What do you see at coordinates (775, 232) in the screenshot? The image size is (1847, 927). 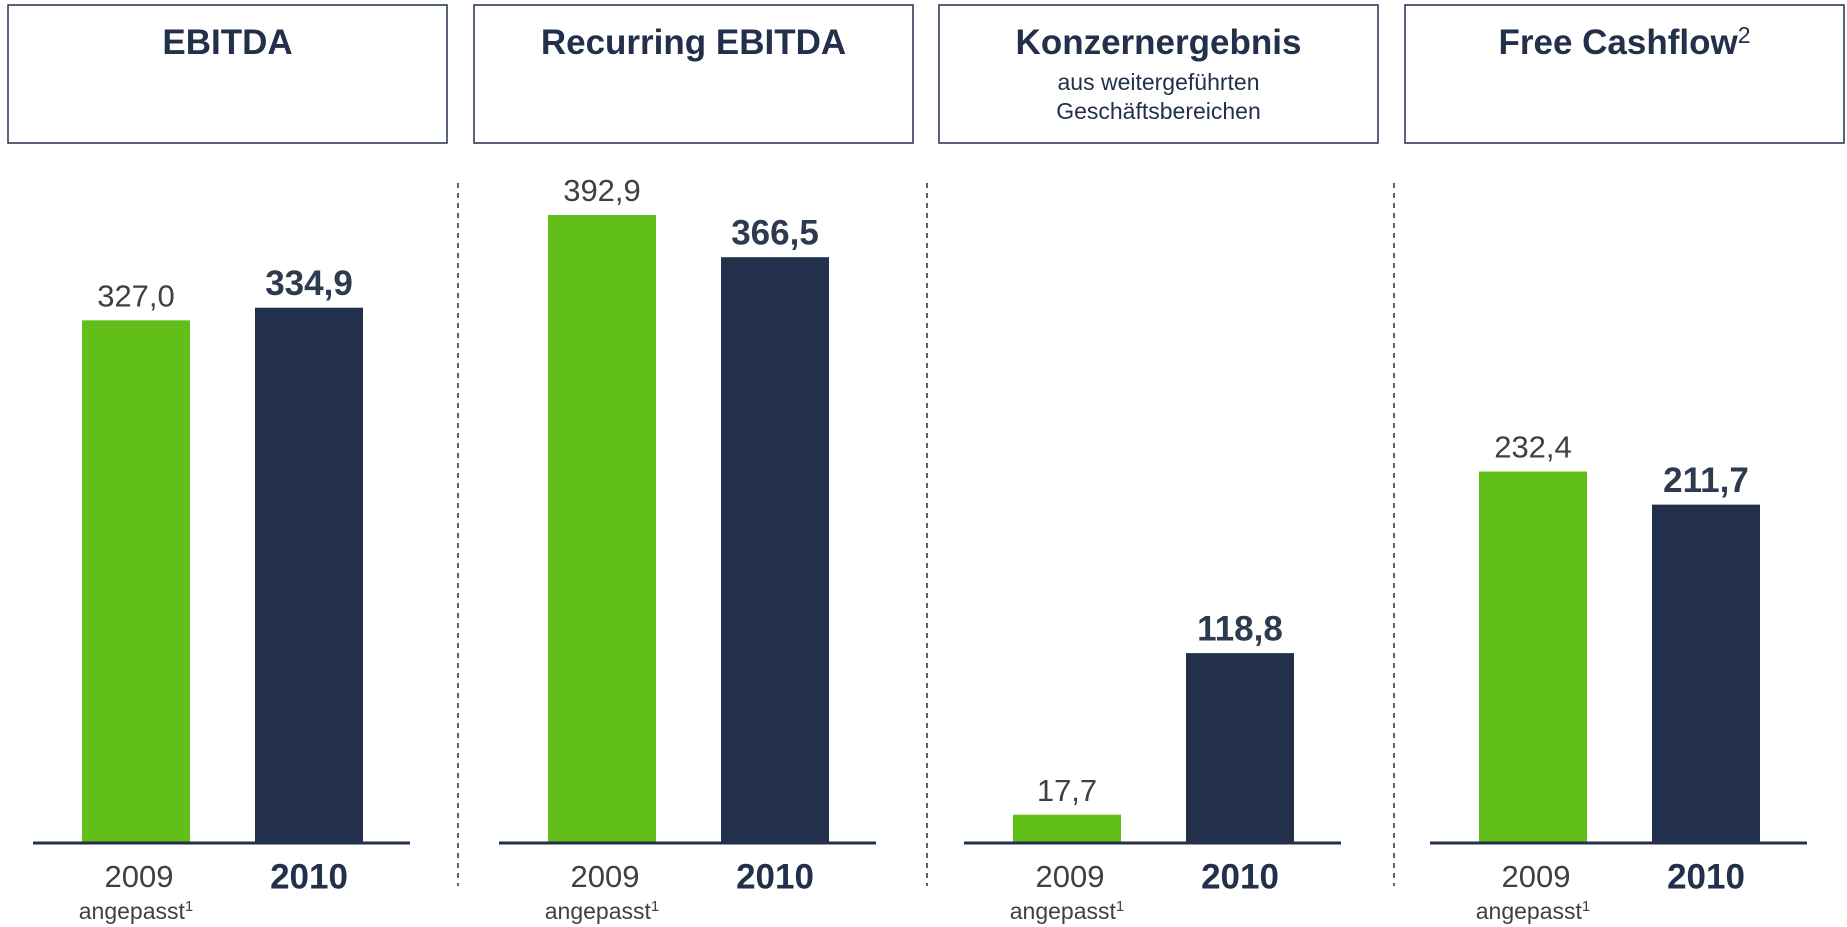 I see `value-label: 366,5` at bounding box center [775, 232].